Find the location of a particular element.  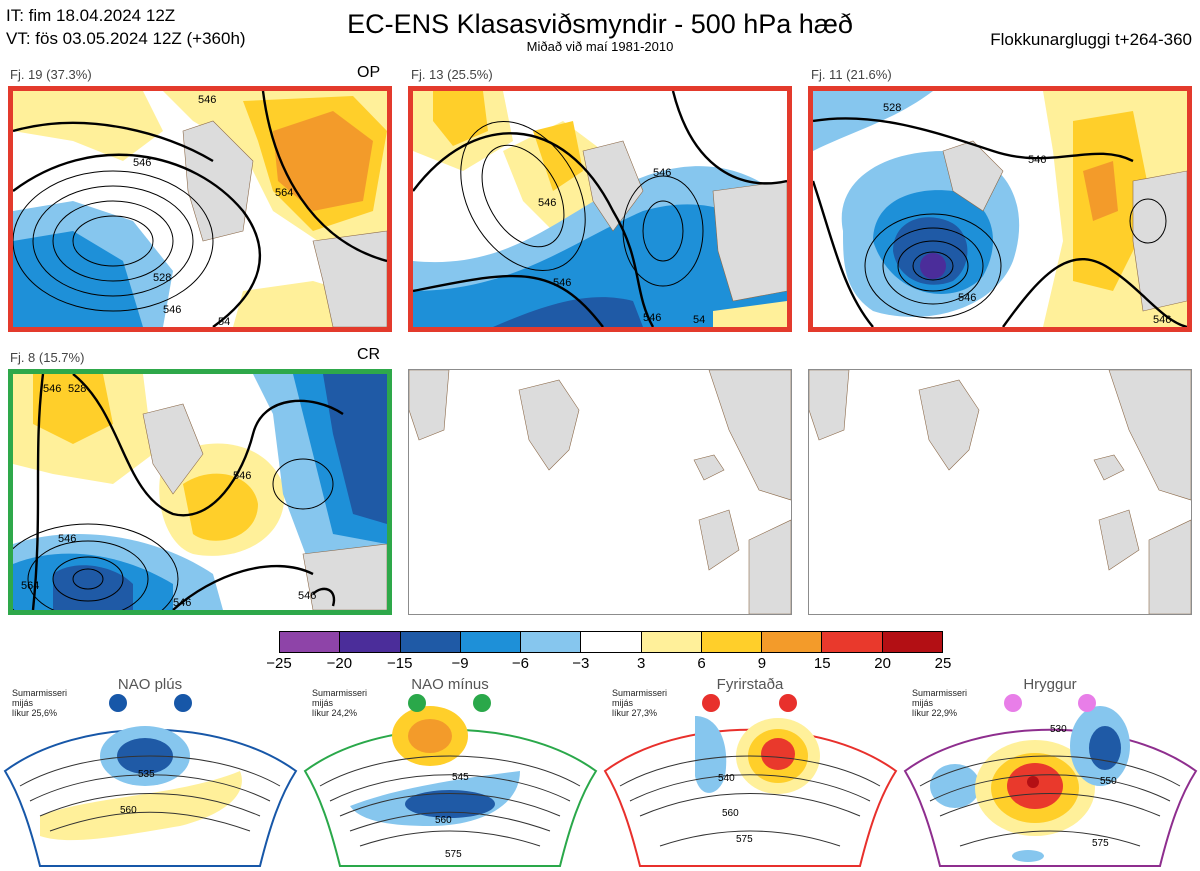

regime-name: Hryggur is located at coordinates (1050, 684).